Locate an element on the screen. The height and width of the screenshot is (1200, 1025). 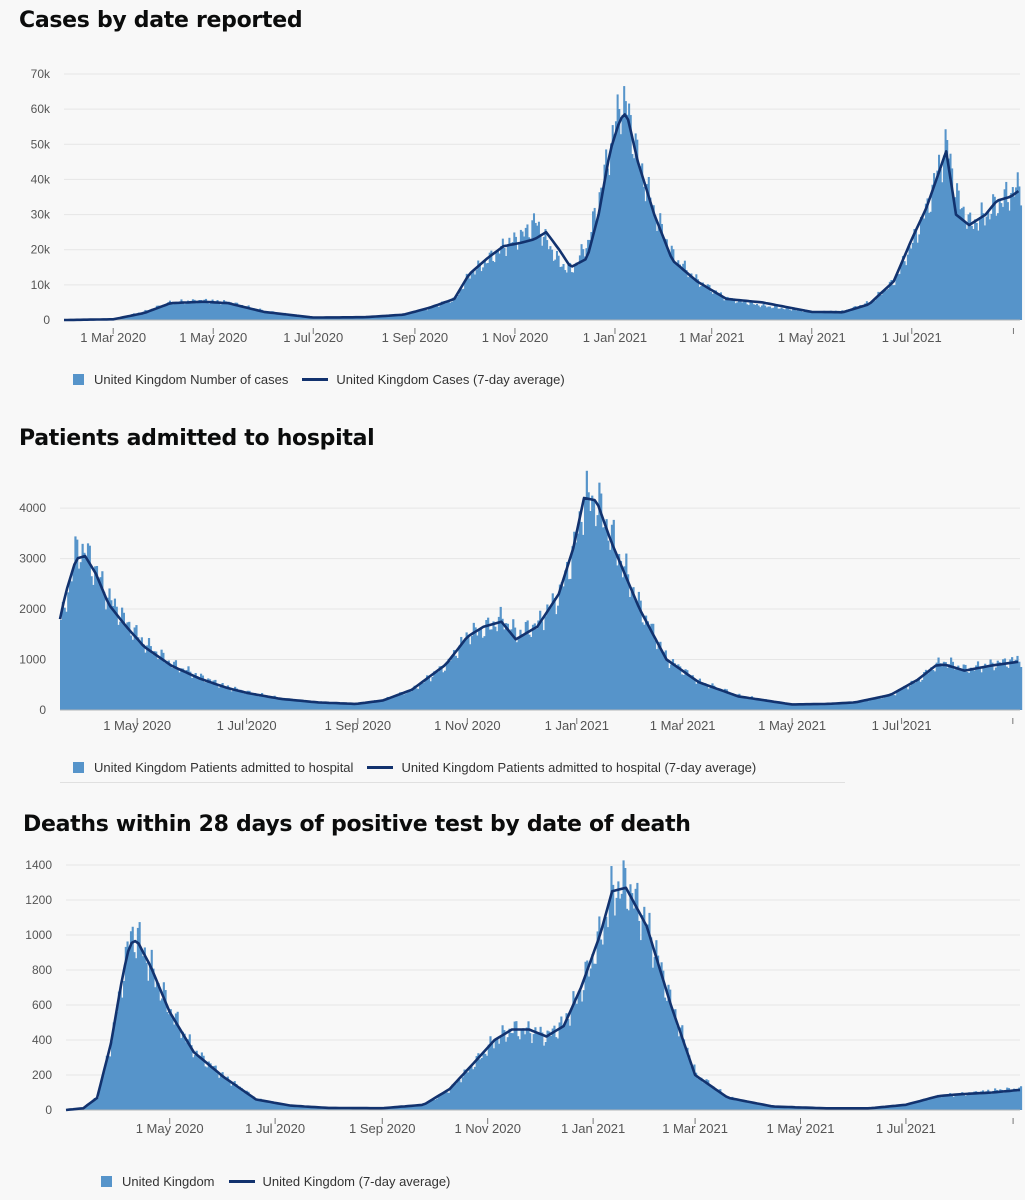
cases-legend-bars: United Kingdom Number of cases is located at coordinates (180, 379).